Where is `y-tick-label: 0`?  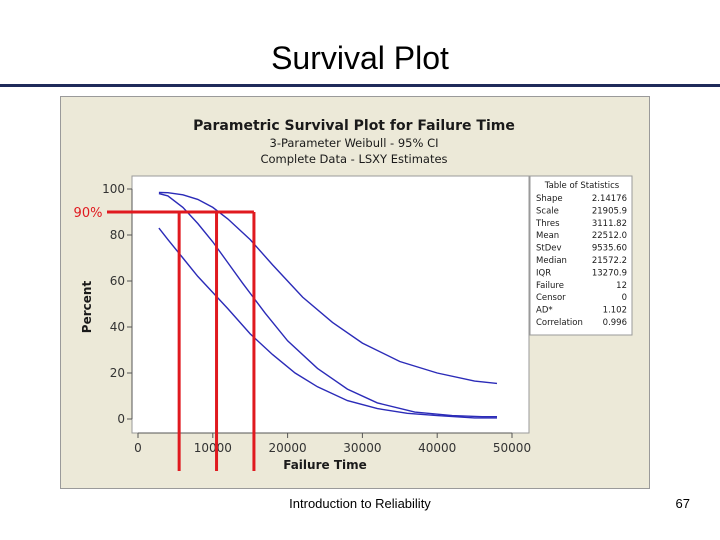 y-tick-label: 0 is located at coordinates (121, 419).